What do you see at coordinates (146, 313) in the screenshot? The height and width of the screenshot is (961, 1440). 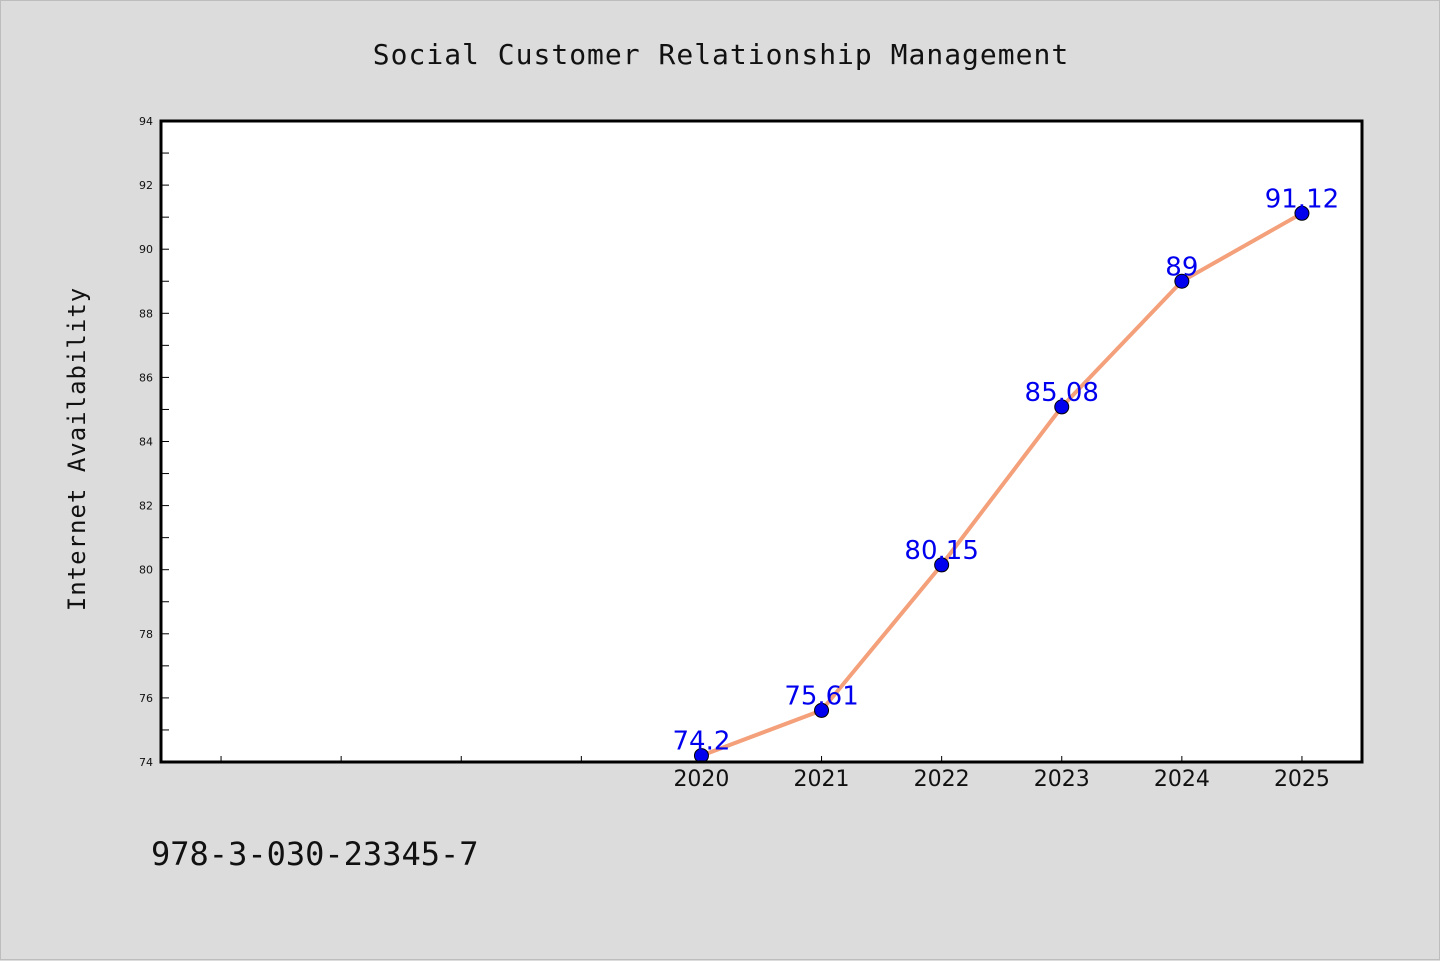 I see `y-tick-label: 88` at bounding box center [146, 313].